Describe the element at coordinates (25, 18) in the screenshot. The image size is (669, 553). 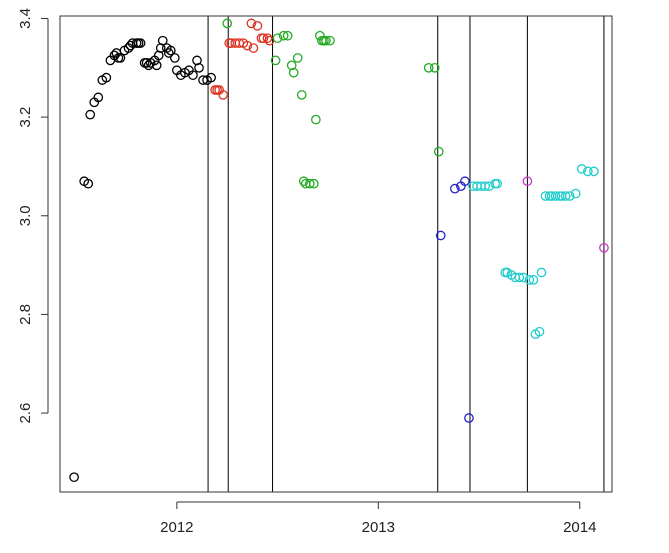
I see `y-tick-label: 3.4` at that location.